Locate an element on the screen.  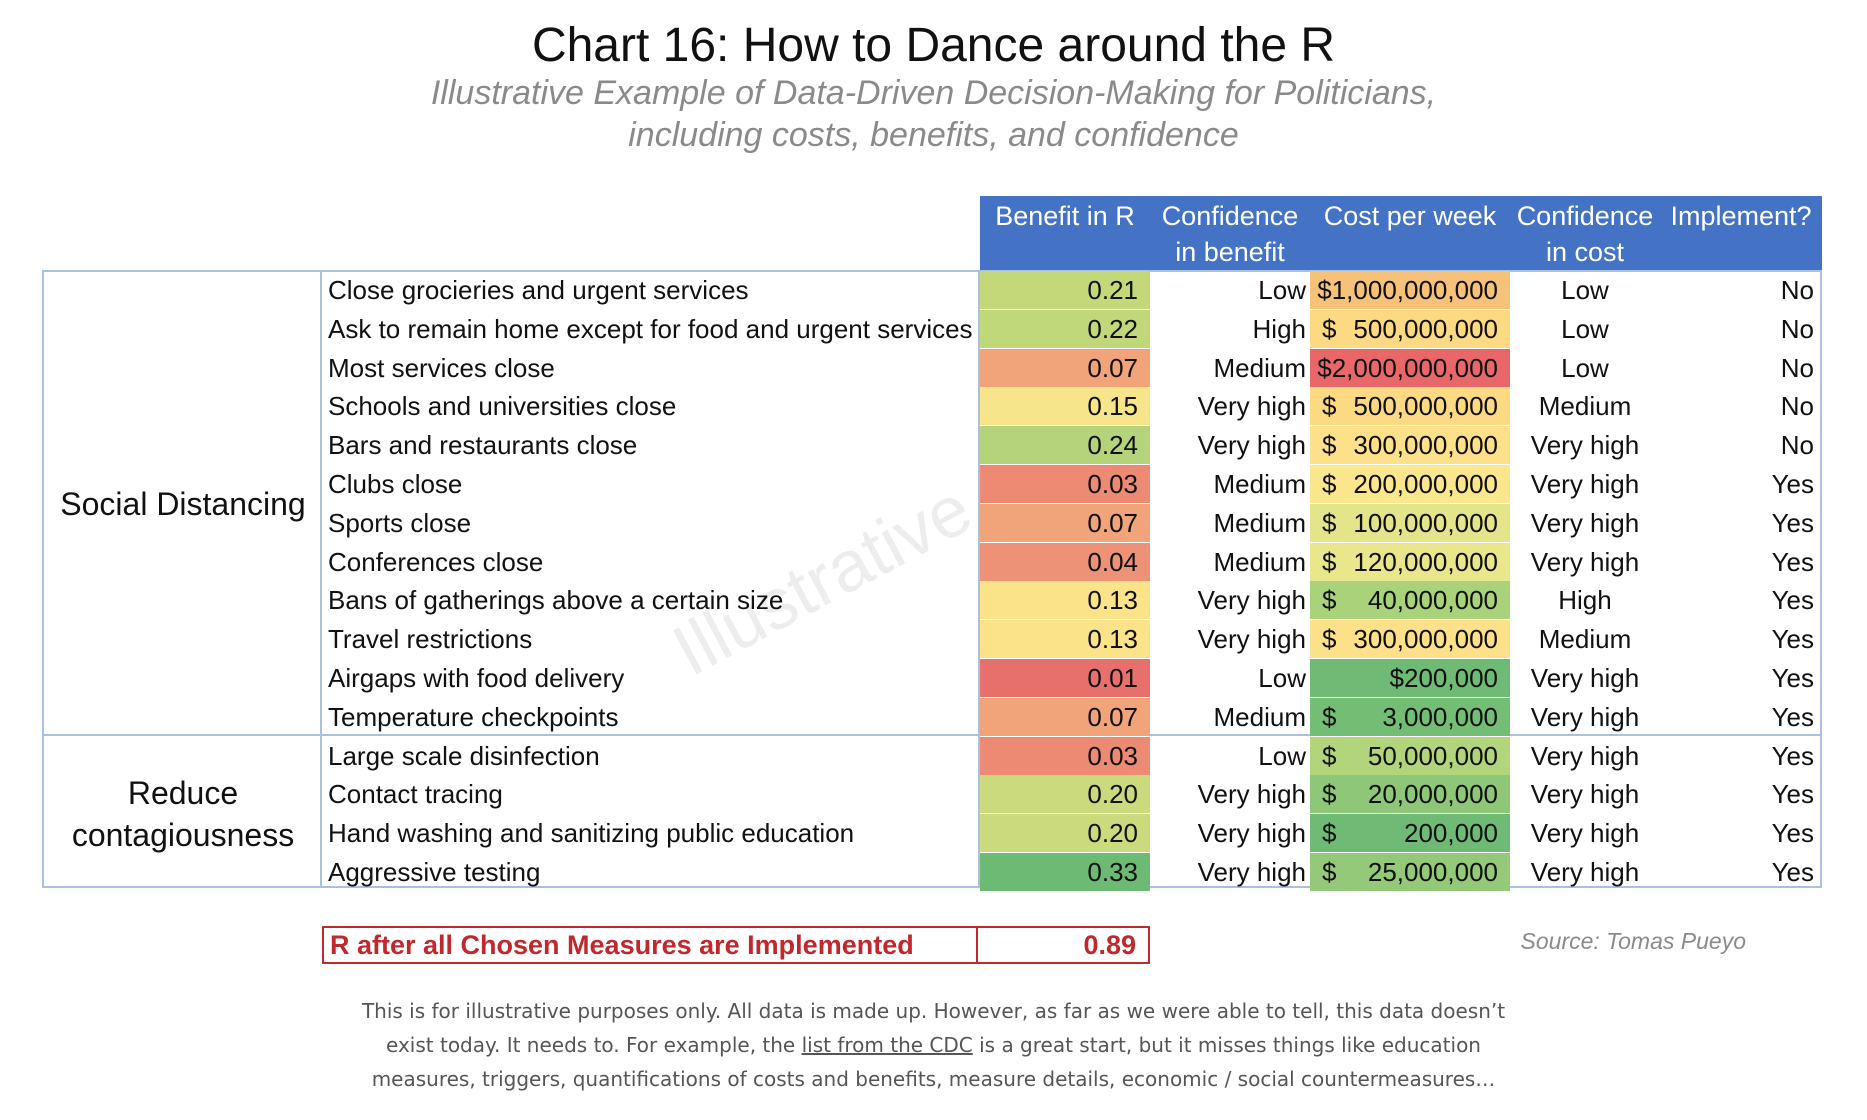
group-divider-horizontal is located at coordinates (932, 735).